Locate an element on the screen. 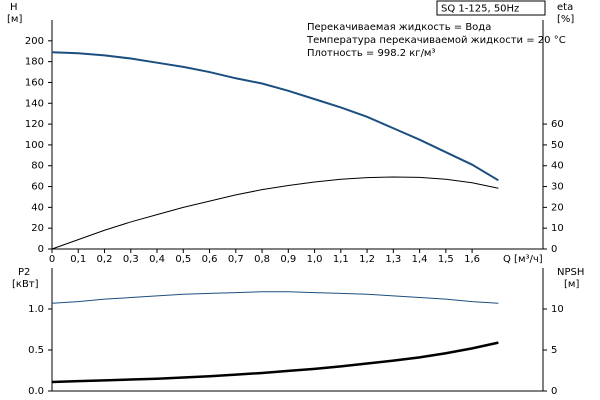 The image size is (600, 400). y-tick-label: 160 is located at coordinates (34, 82).